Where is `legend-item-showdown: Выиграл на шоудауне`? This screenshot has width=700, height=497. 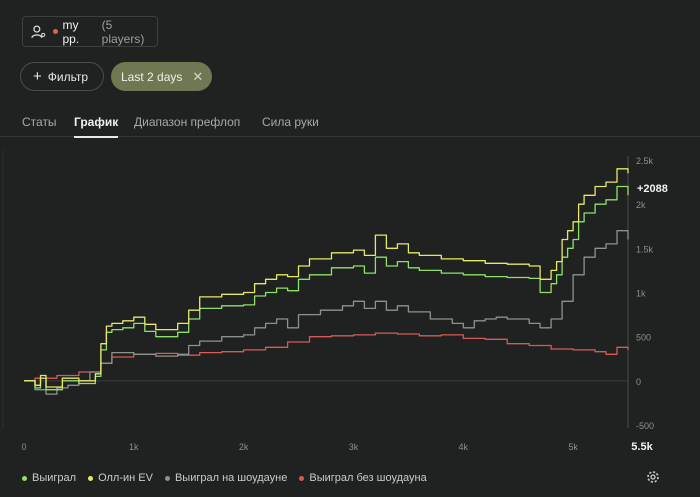
legend-item-showdown: Выиграл на шоудауне is located at coordinates (226, 478).